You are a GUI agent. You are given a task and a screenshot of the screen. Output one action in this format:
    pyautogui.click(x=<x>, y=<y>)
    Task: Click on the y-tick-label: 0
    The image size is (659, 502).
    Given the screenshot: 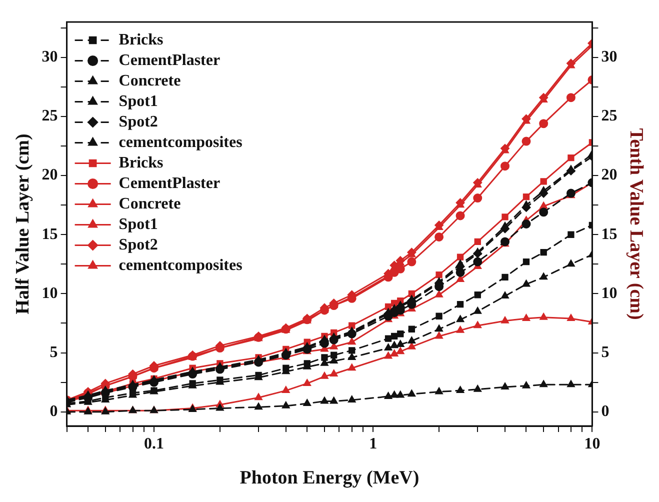 What is the action you would take?
    pyautogui.click(x=54, y=411)
    